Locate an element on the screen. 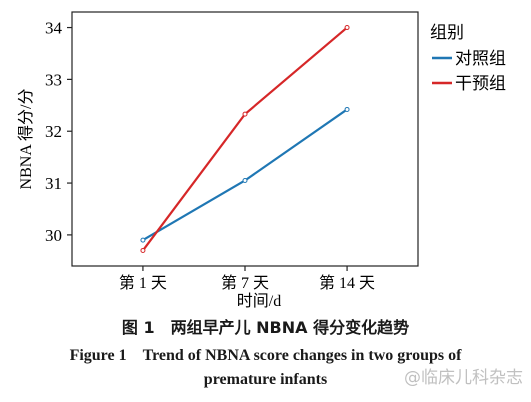 Image resolution: width=531 pixels, height=402 pixels. y-tick-label: 32 is located at coordinates (53, 131).